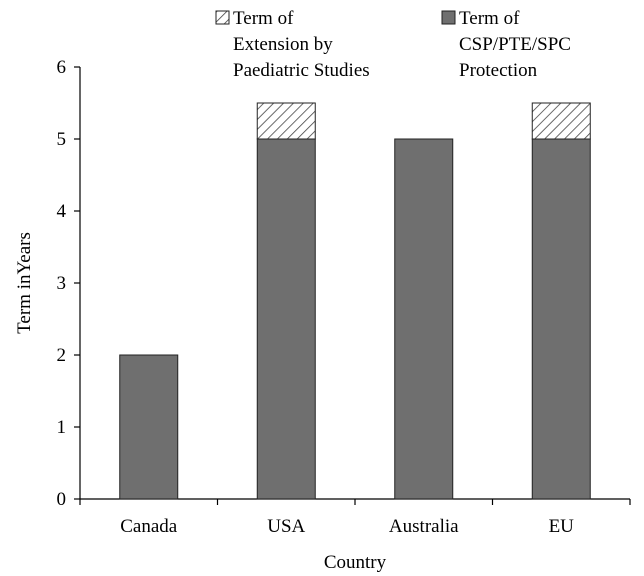 The height and width of the screenshot is (576, 644). I want to click on x-tick-label: USA, so click(286, 526).